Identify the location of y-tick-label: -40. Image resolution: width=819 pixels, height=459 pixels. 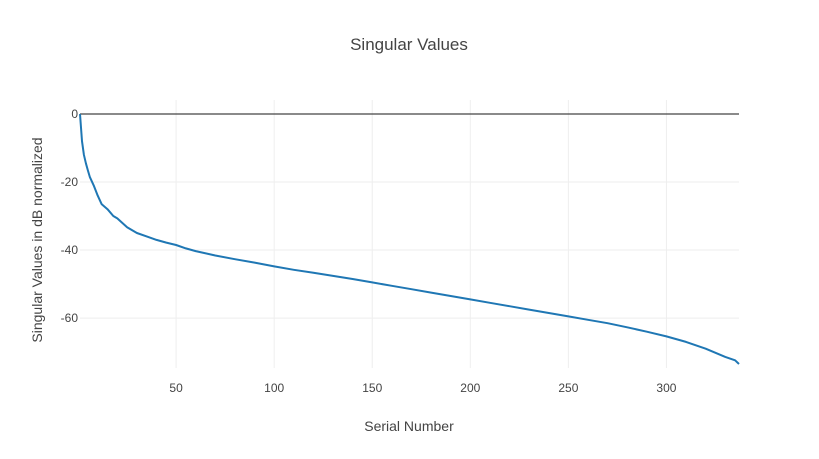
(70, 250).